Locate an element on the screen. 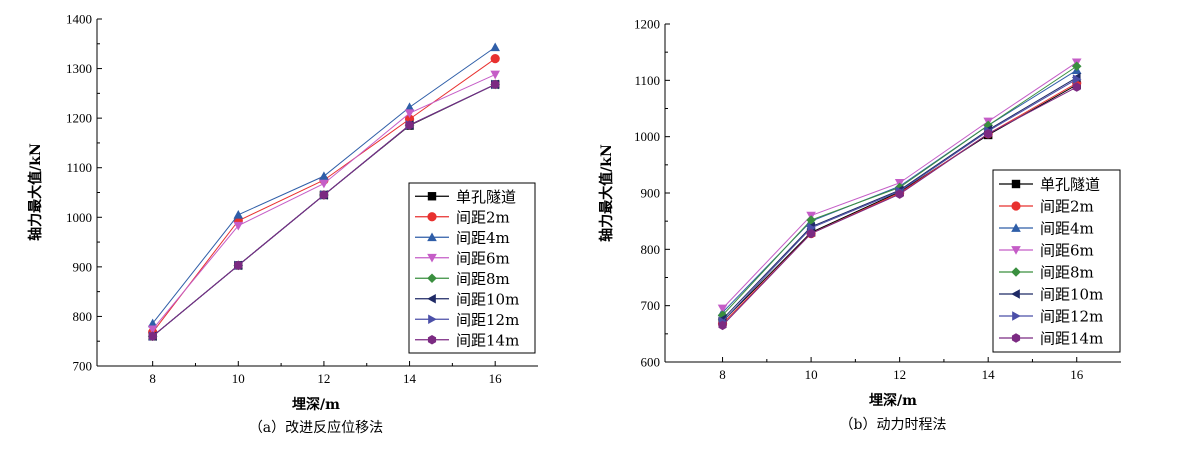  y-tick-label: 1400 is located at coordinates (79, 19).